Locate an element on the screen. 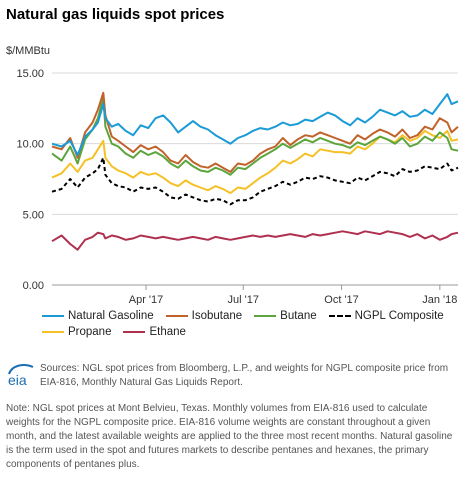  legend-item-natural-gasoline: Natural Gasoline is located at coordinates (98, 316).